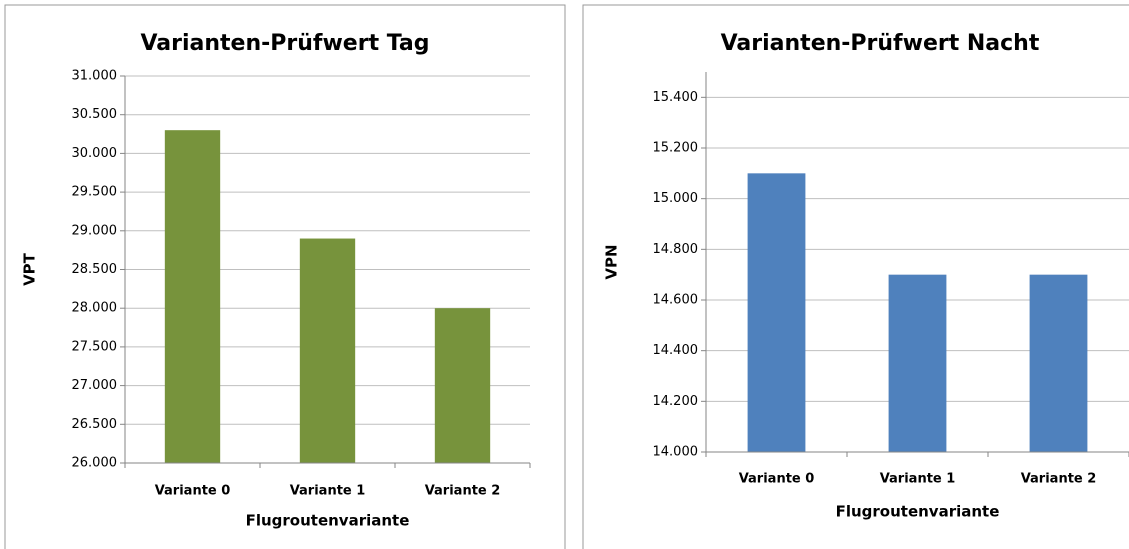 The image size is (1129, 549). What do you see at coordinates (676, 249) in the screenshot?
I see `y-tick-label: 14.800` at bounding box center [676, 249].